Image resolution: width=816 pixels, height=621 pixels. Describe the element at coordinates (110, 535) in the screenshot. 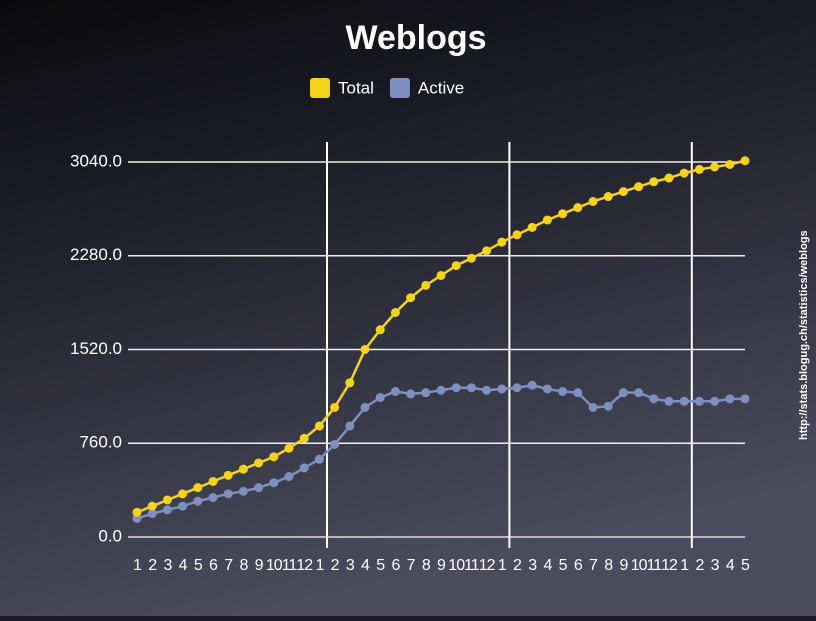

I see `y-tick-label: 0.0` at that location.